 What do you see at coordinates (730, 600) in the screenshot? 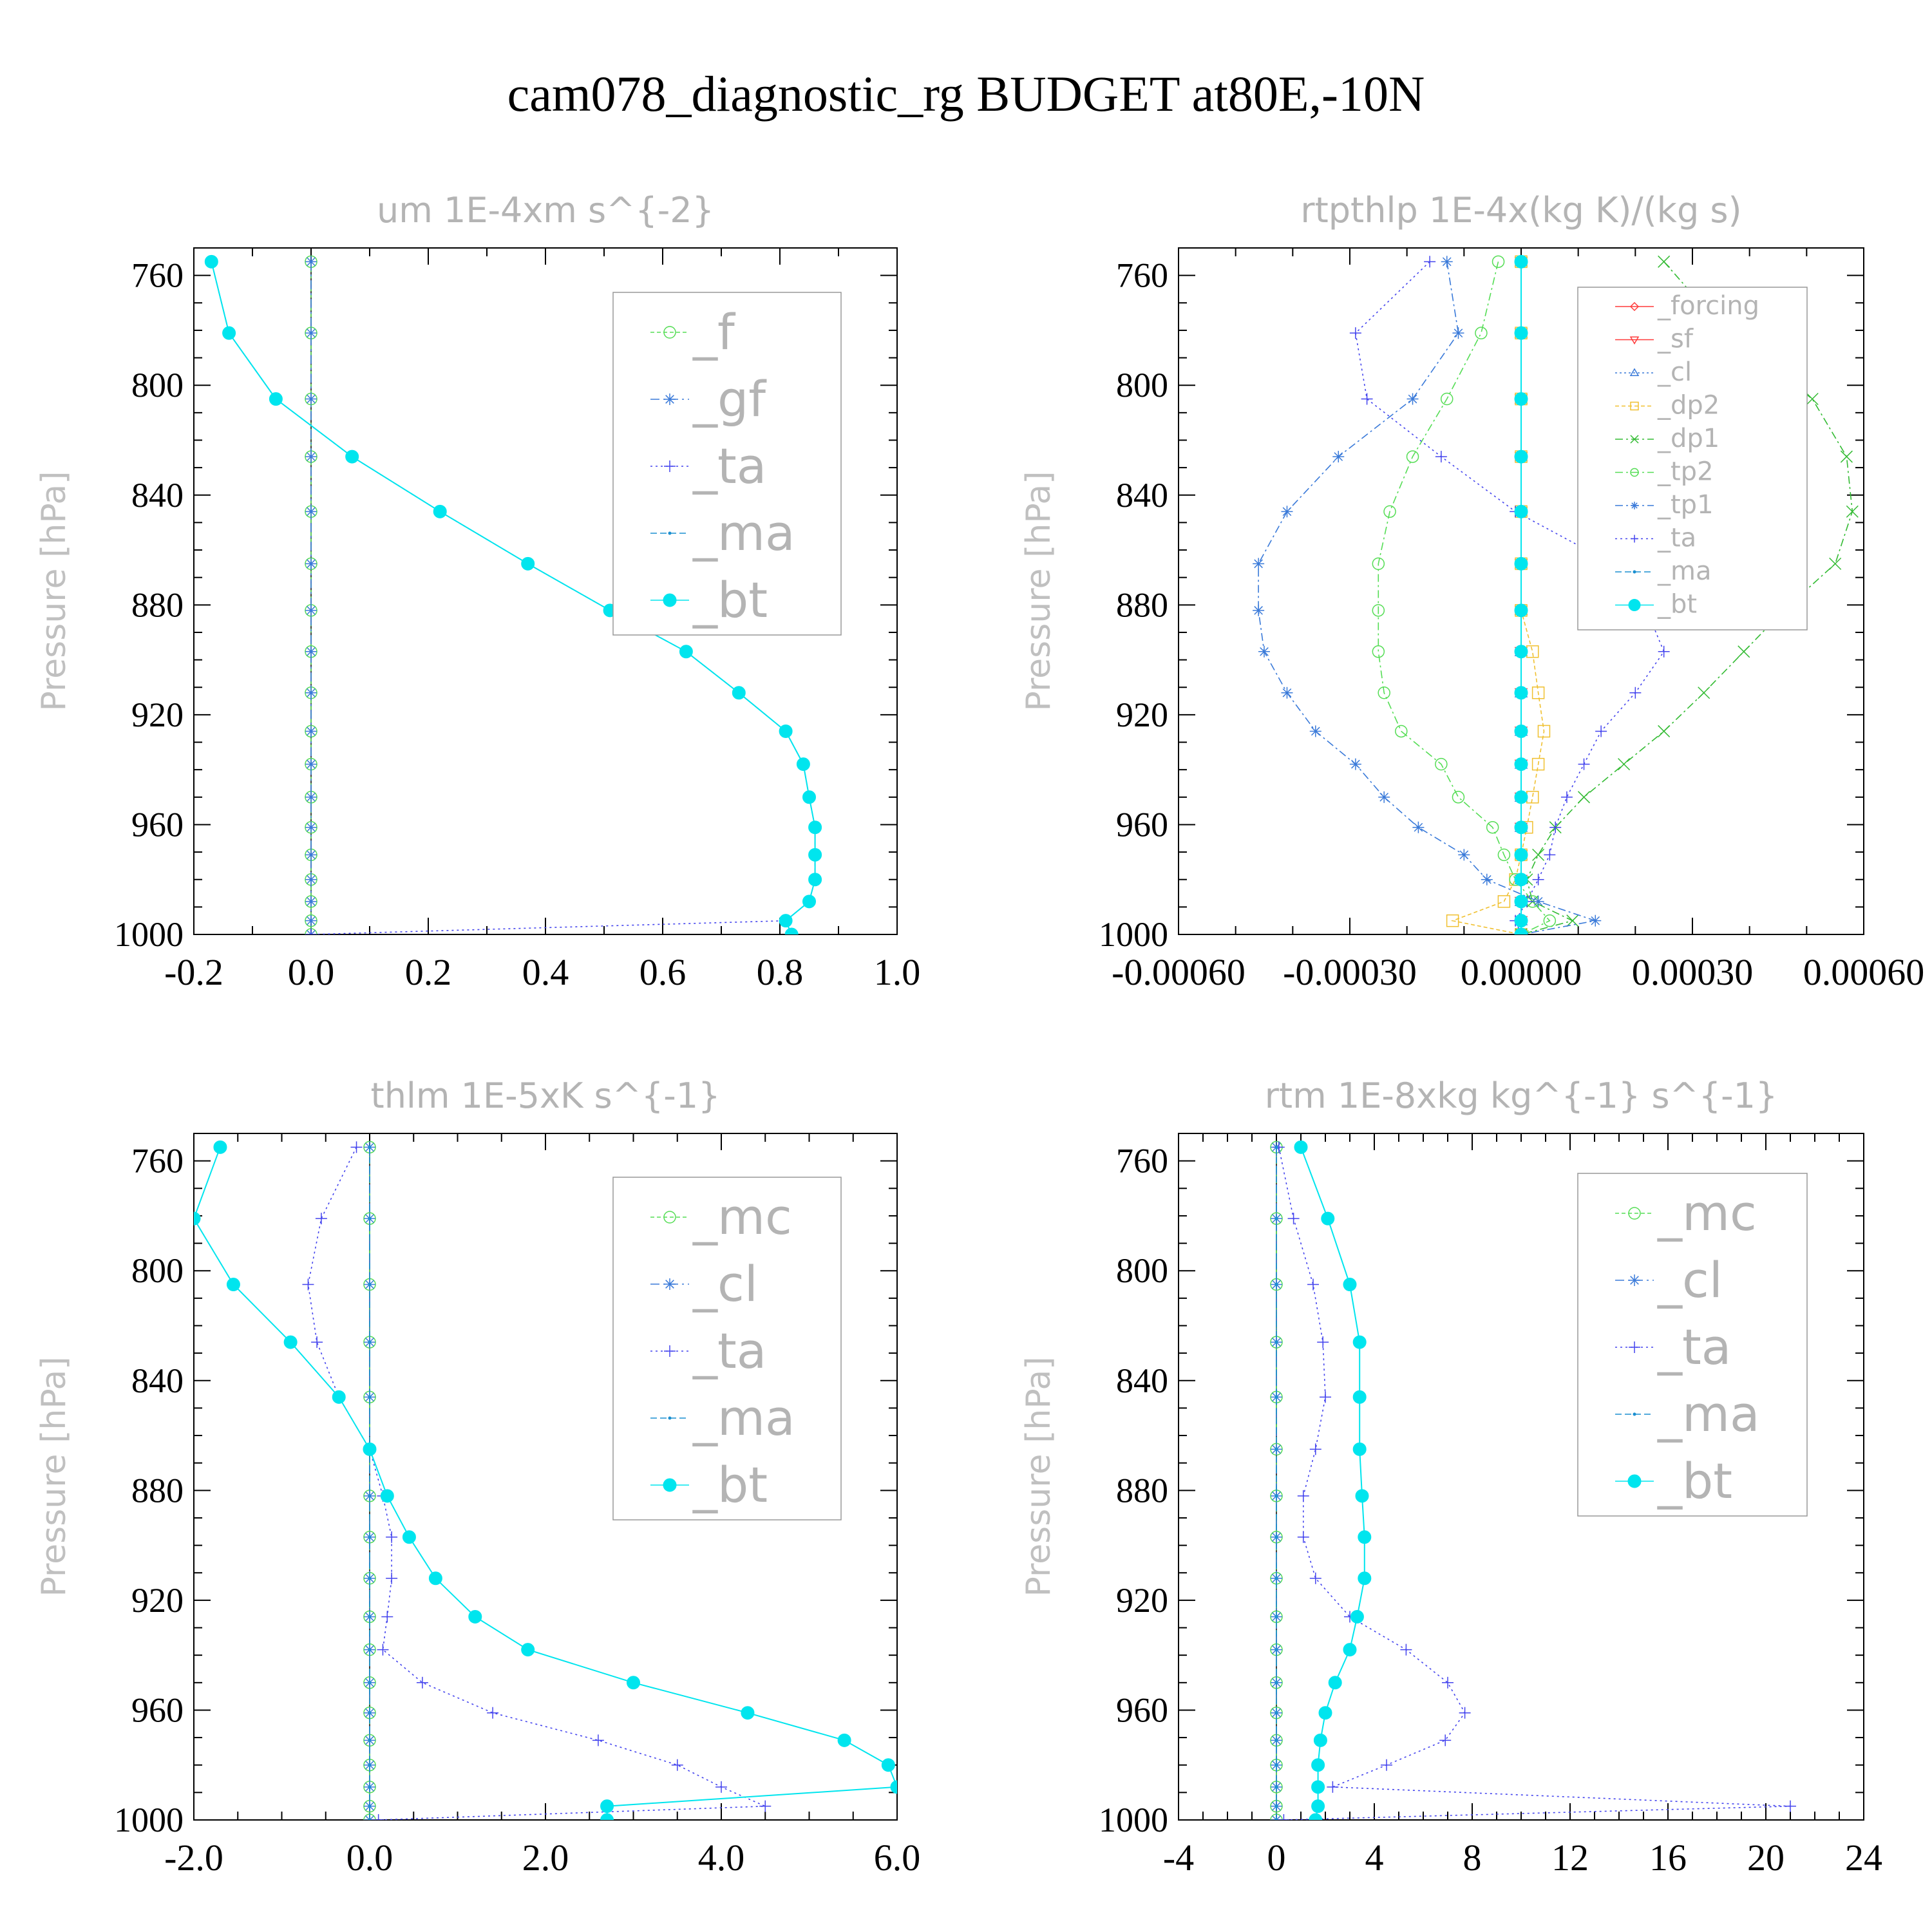
I see `legend-label-bt: _bt` at bounding box center [730, 600].